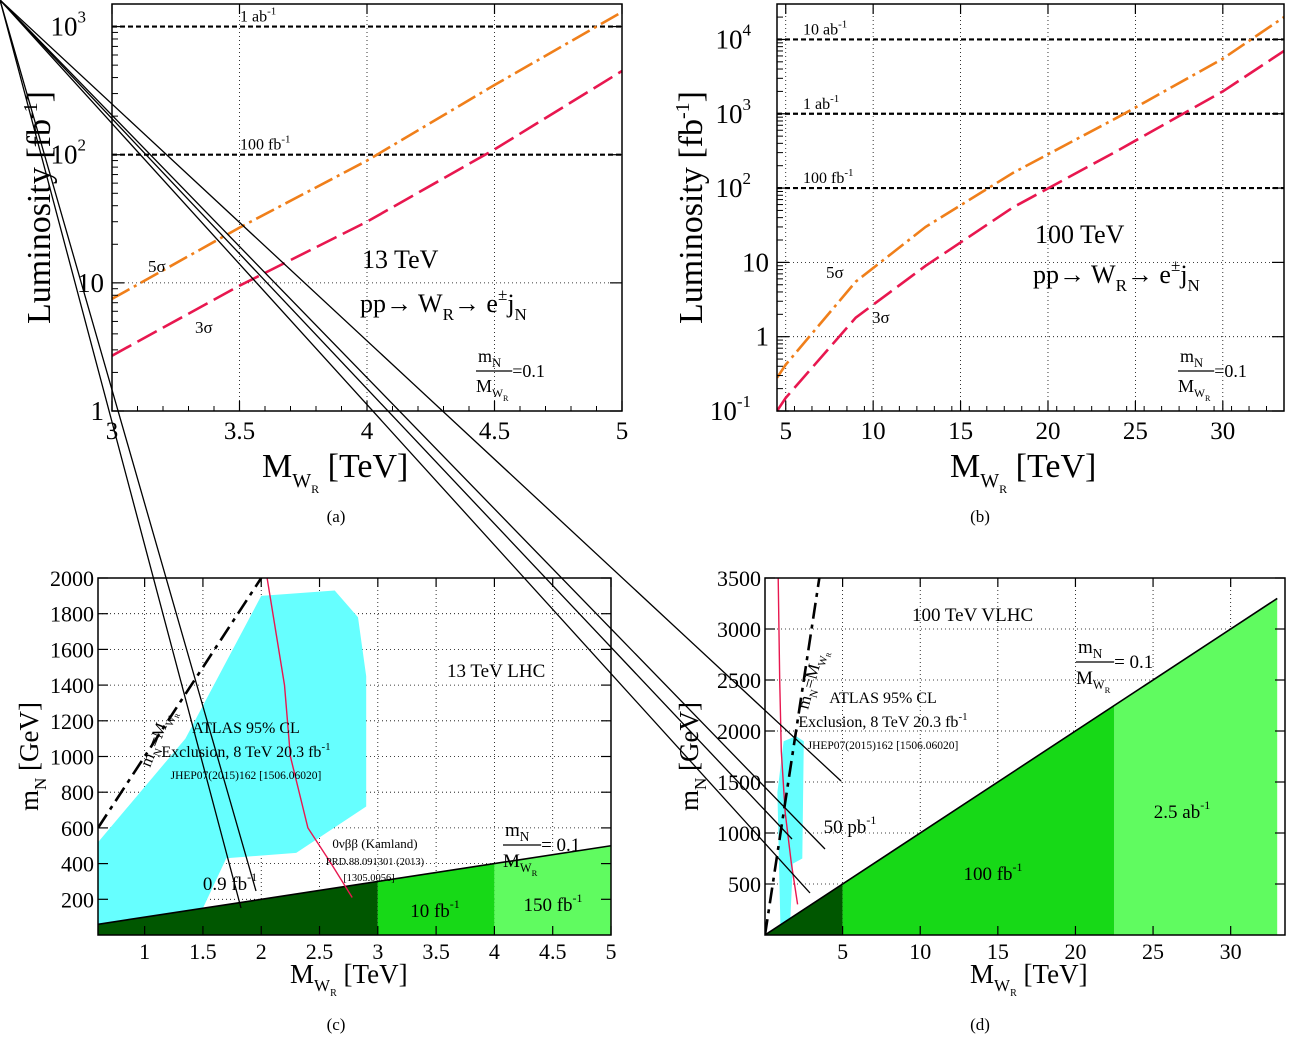 Image resolution: width=1307 pixels, height=1038 pixels. I want to click on x-tick-label-1: 1.5, so click(203, 951).